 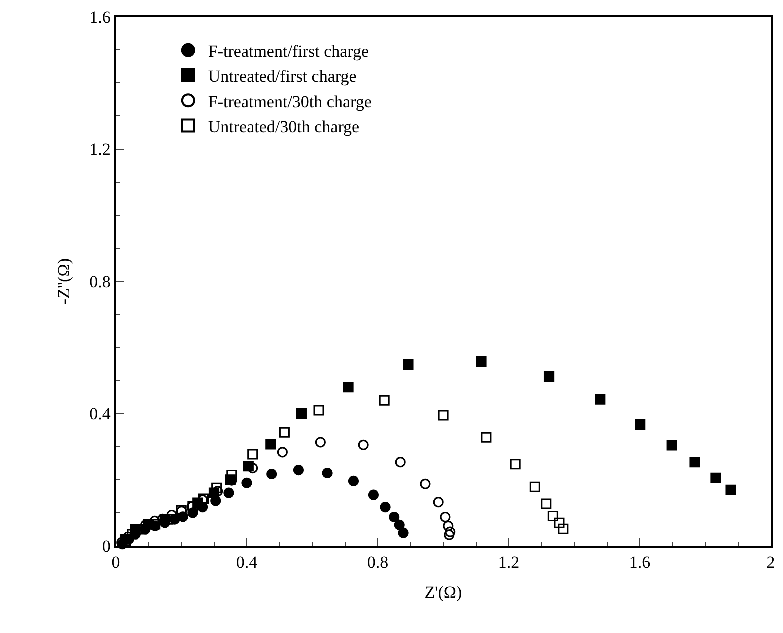 What do you see at coordinates (106, 546) in the screenshot?
I see `y-tick-label: 0` at bounding box center [106, 546].